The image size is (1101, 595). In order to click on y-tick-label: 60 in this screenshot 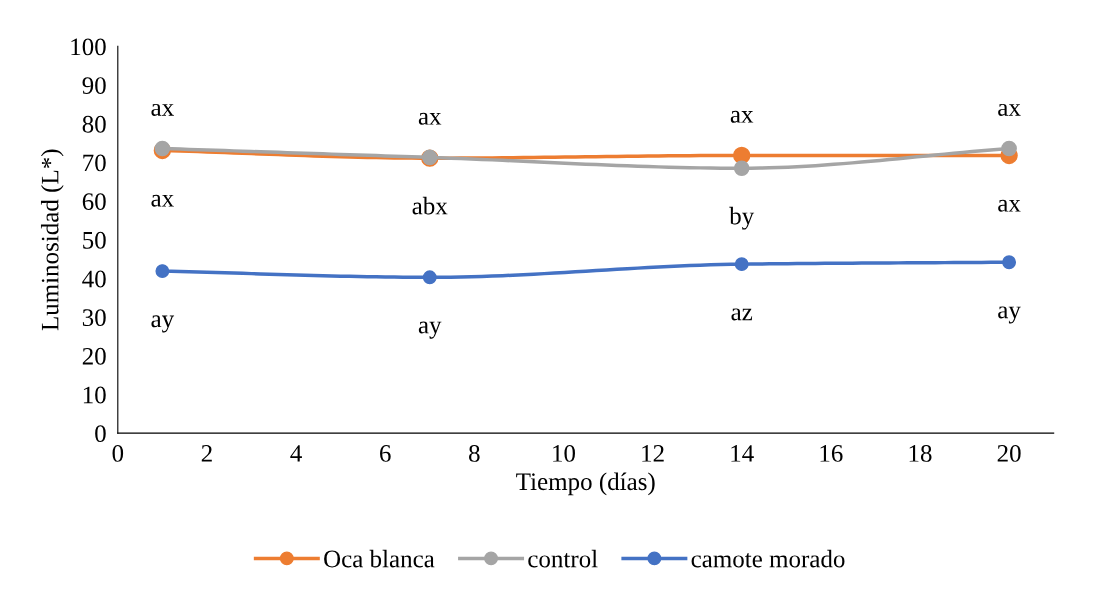, I will do `click(94, 202)`.